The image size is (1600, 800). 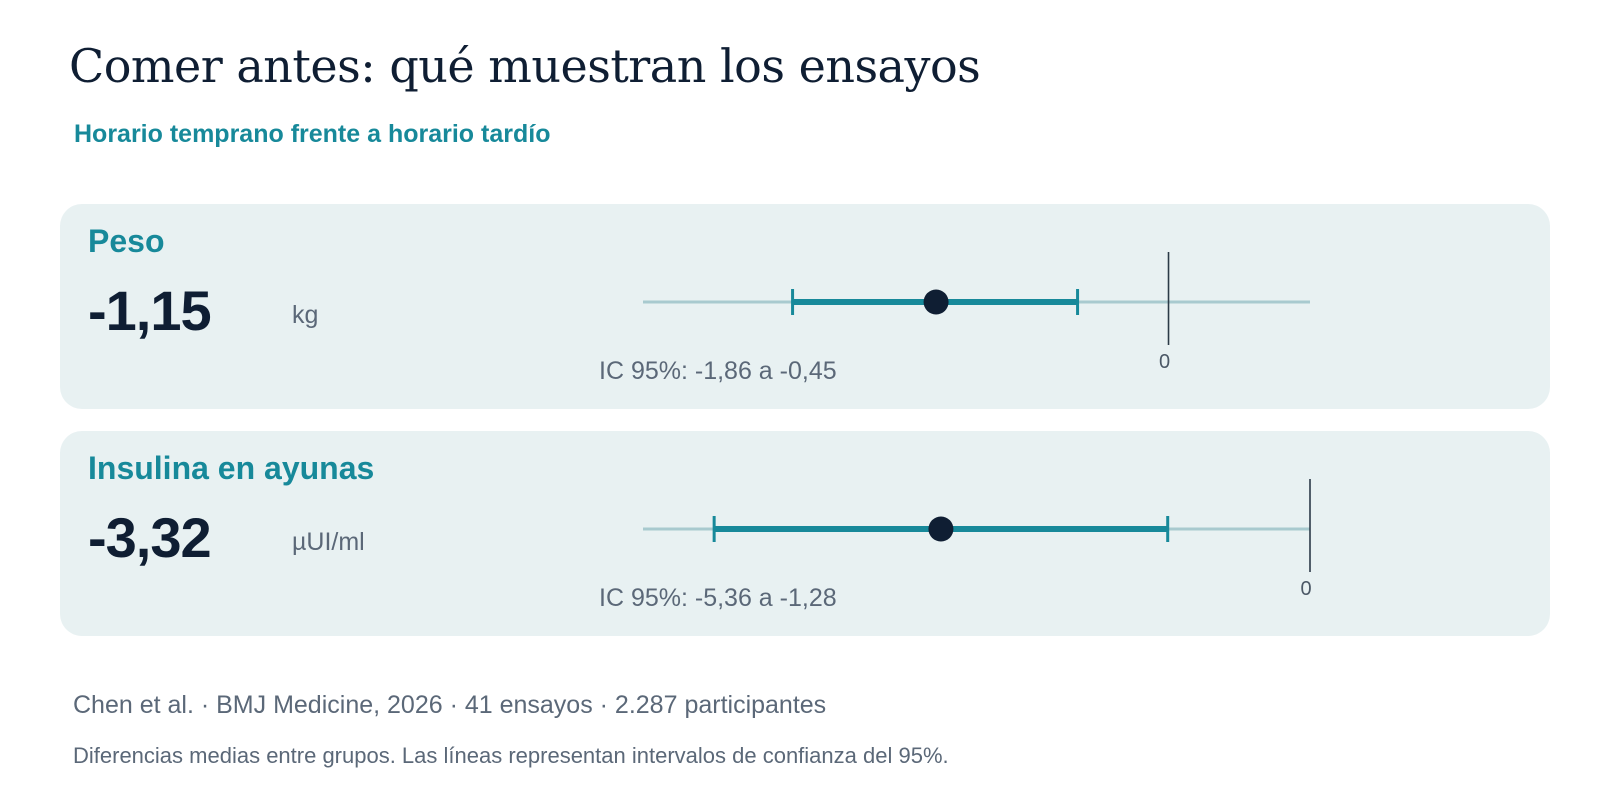 I want to click on effect-unit: kg, so click(x=305, y=315).